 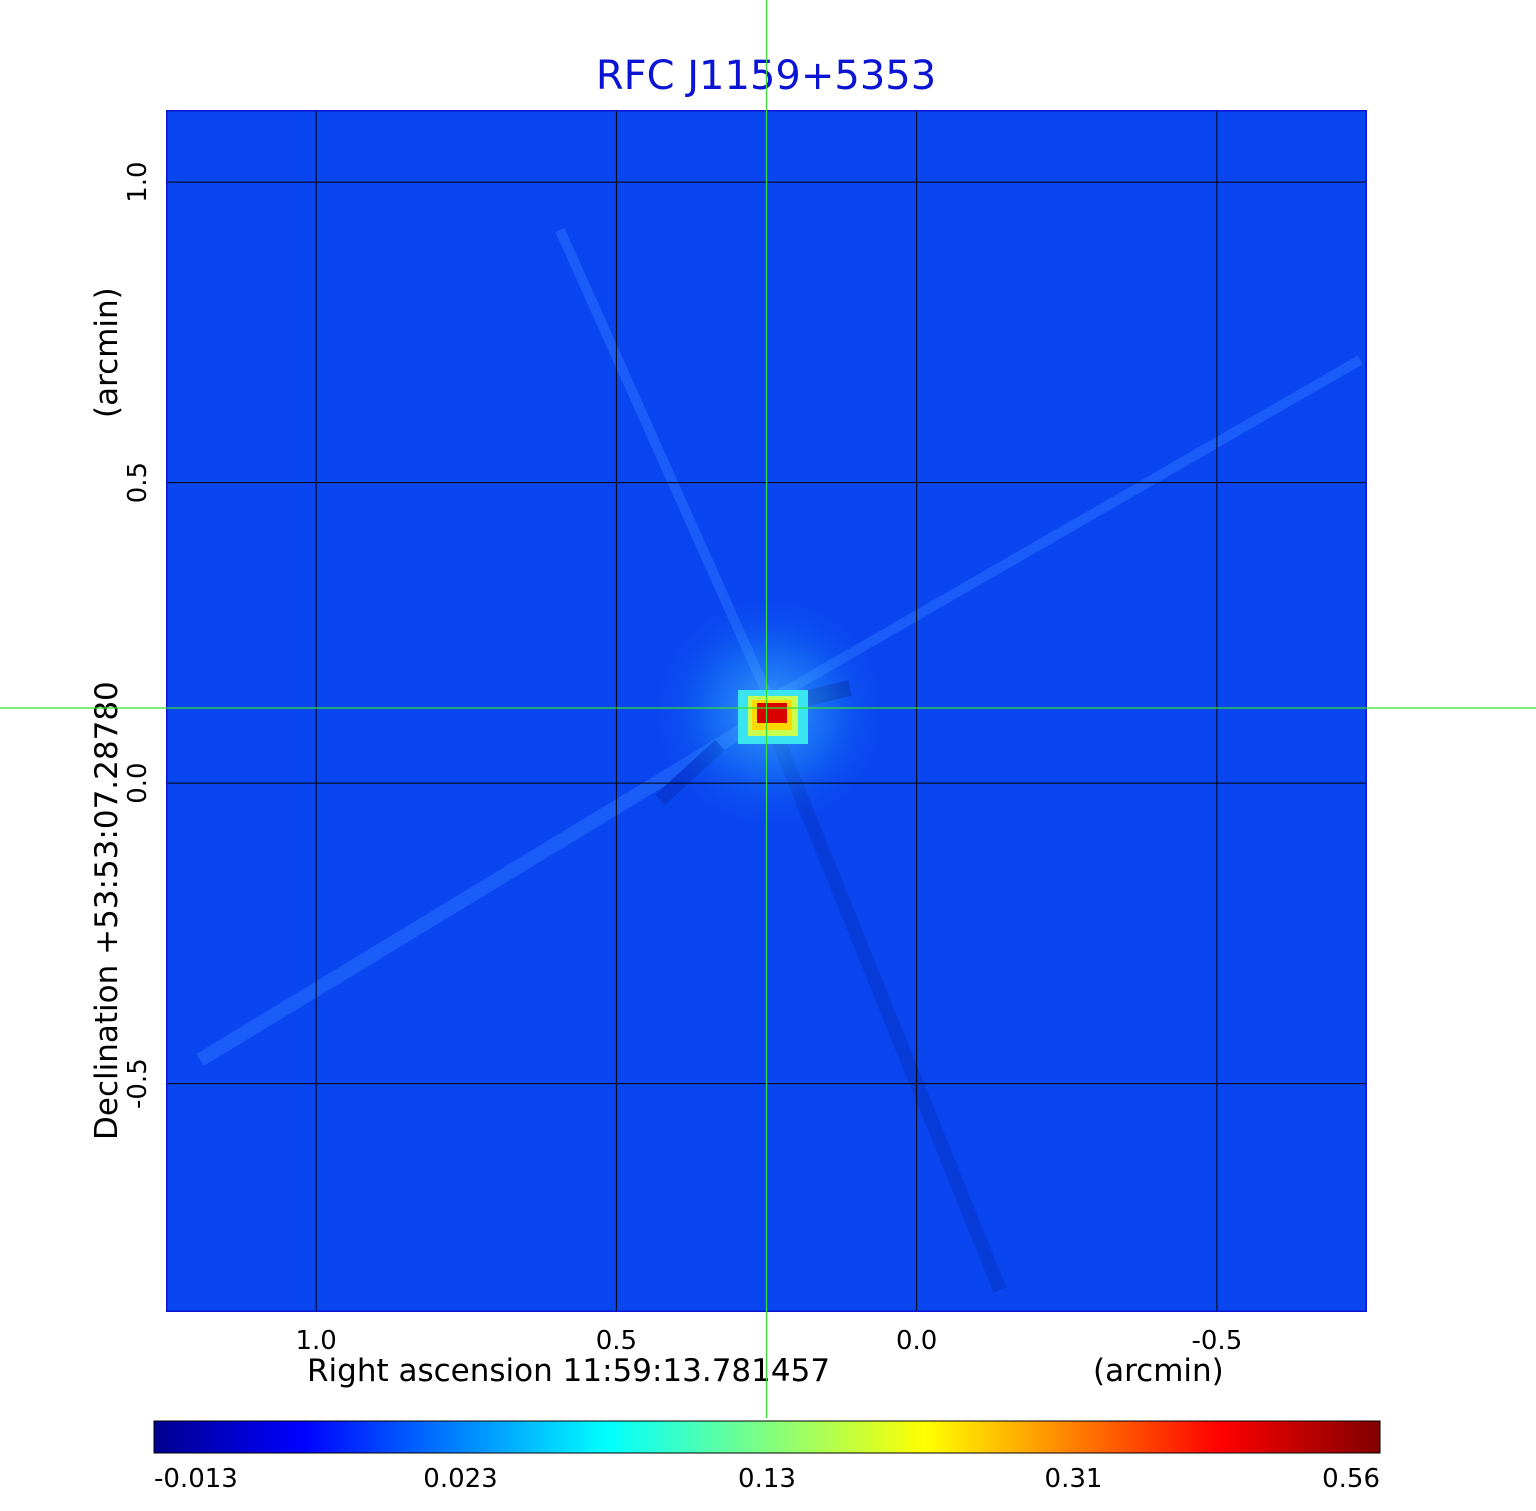 I want to click on x-tick-label: -0.5, so click(x=1217, y=1341).